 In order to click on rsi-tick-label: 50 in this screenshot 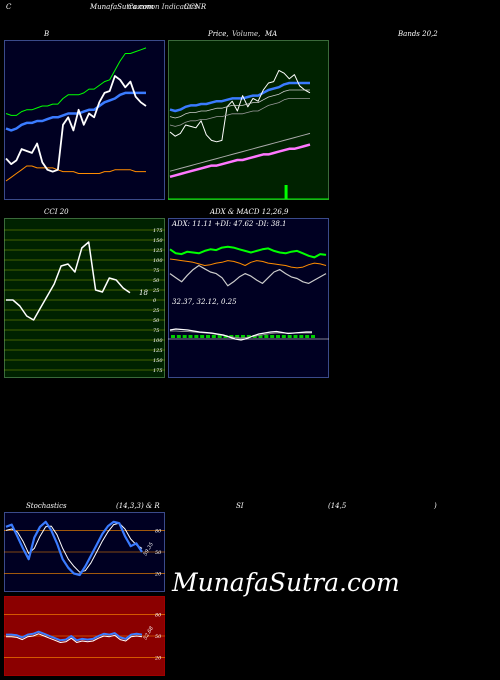, I will do `click(158, 637)`.